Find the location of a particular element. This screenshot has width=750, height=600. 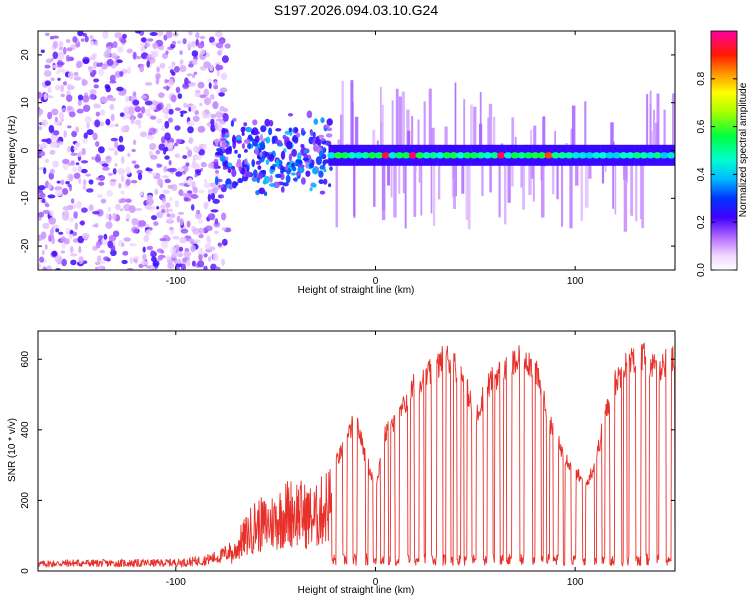

colorbar-tick-label: 0.8 is located at coordinates (701, 78).